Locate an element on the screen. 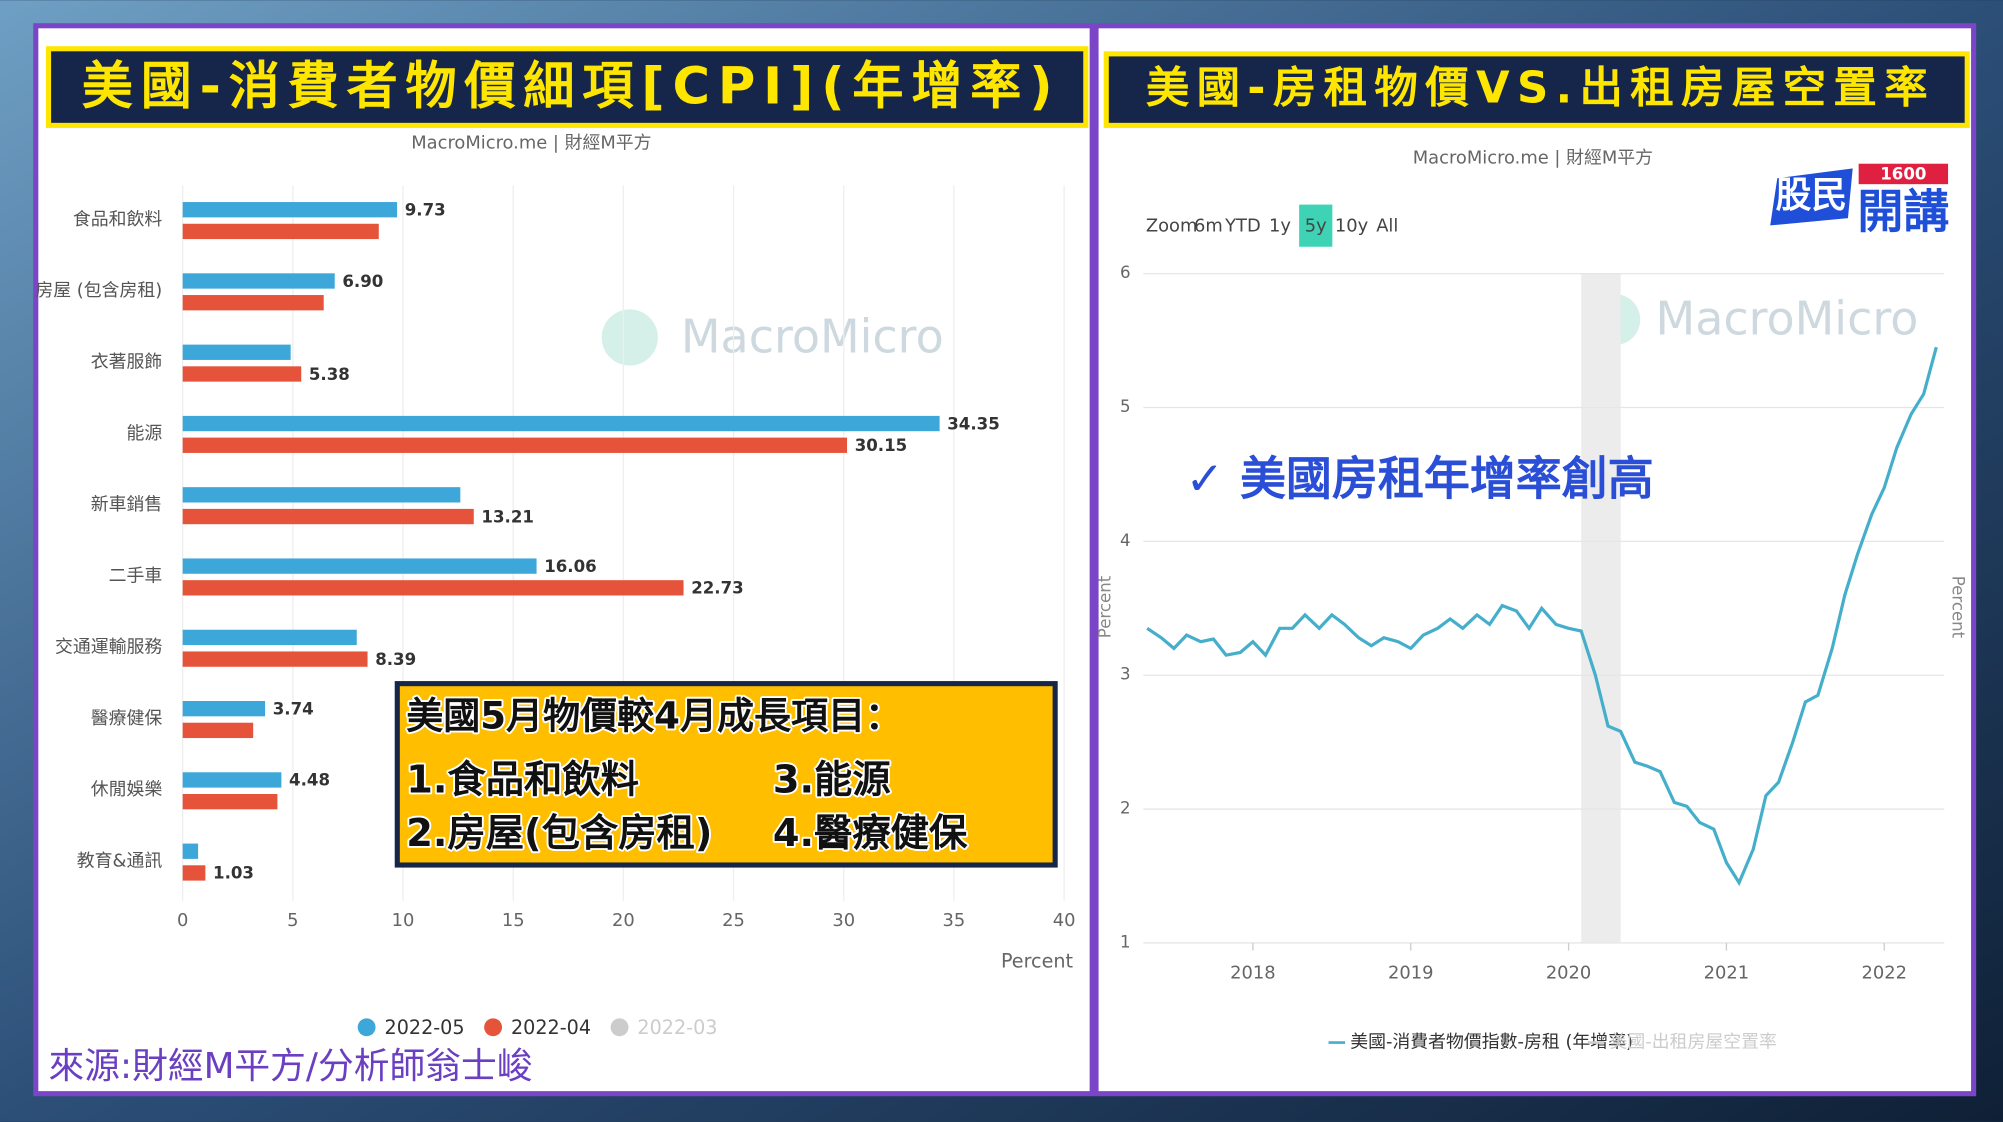 This screenshot has width=2003, height=1122. left-subtitle: MacroMicro.me | 財經M平方 is located at coordinates (531, 142).